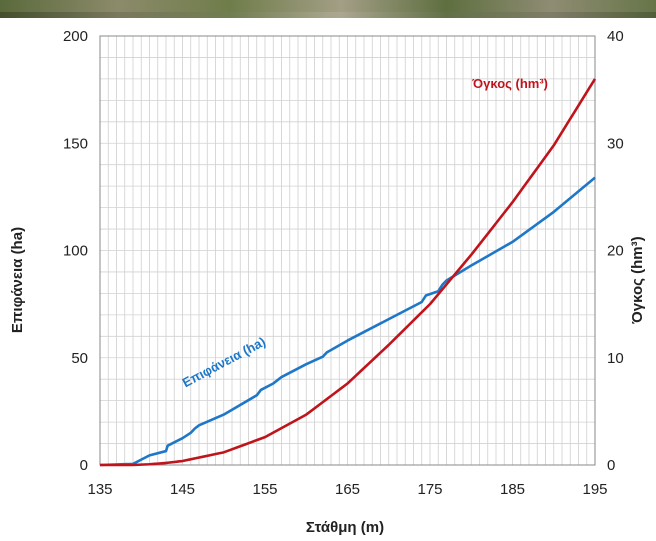 The image size is (656, 541). Describe the element at coordinates (345, 527) in the screenshot. I see `x-axis-title: Στάθμη (m)` at that location.